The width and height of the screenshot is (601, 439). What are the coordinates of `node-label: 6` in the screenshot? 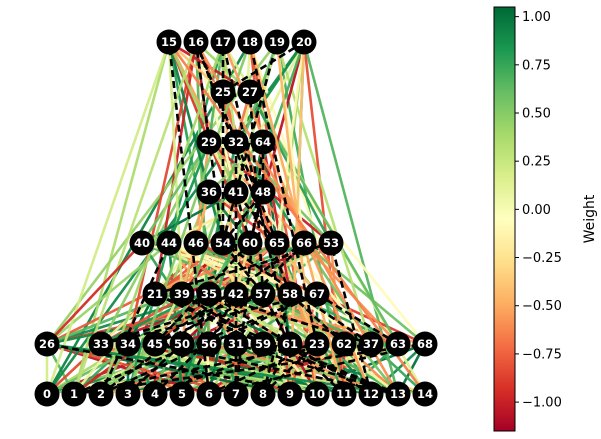 It's located at (209, 394).